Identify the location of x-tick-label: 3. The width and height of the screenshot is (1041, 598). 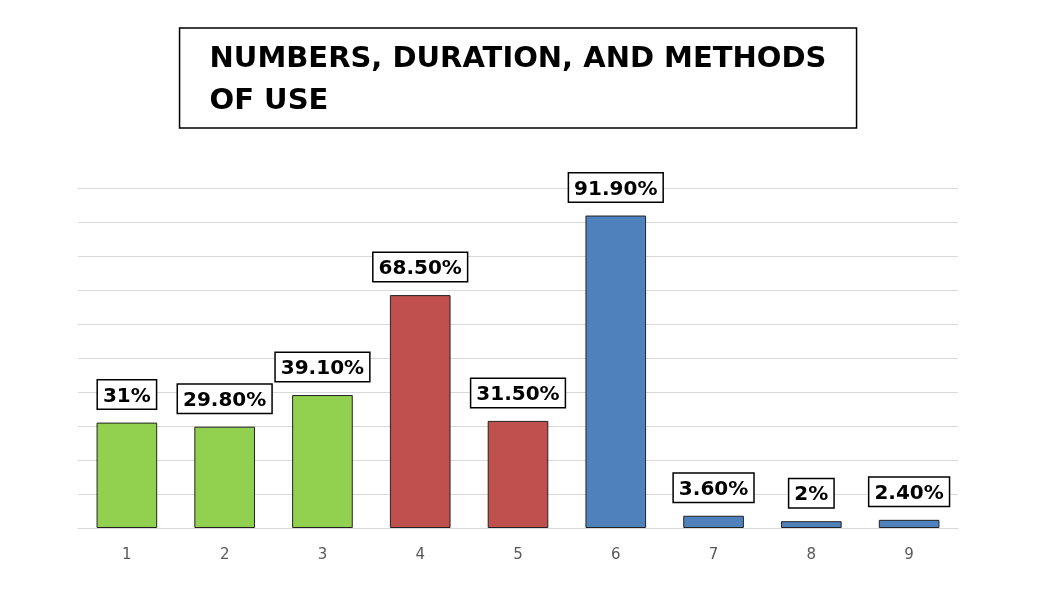
(322, 553).